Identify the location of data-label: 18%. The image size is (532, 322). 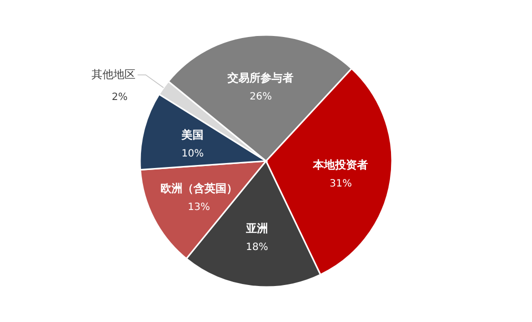
(257, 248).